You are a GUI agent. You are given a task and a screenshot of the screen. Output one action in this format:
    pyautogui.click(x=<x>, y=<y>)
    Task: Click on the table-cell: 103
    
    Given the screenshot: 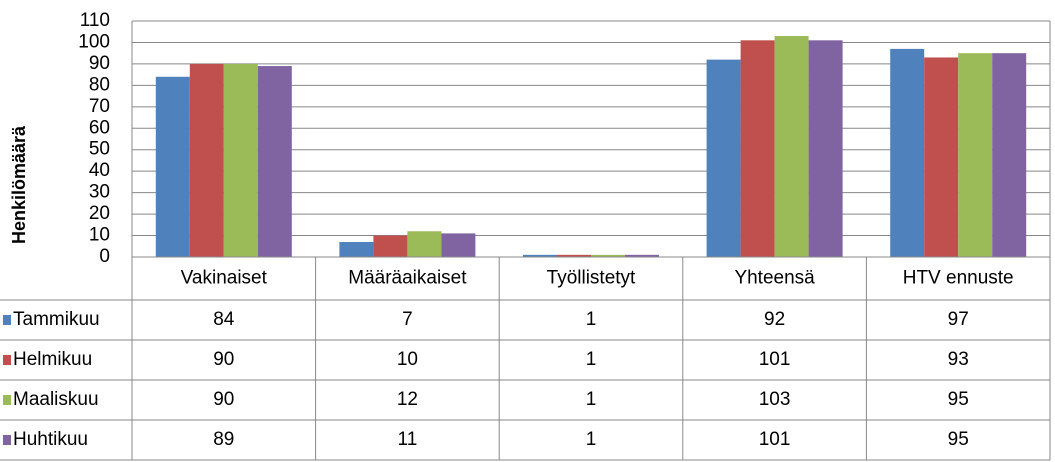 What is the action you would take?
    pyautogui.click(x=775, y=399)
    